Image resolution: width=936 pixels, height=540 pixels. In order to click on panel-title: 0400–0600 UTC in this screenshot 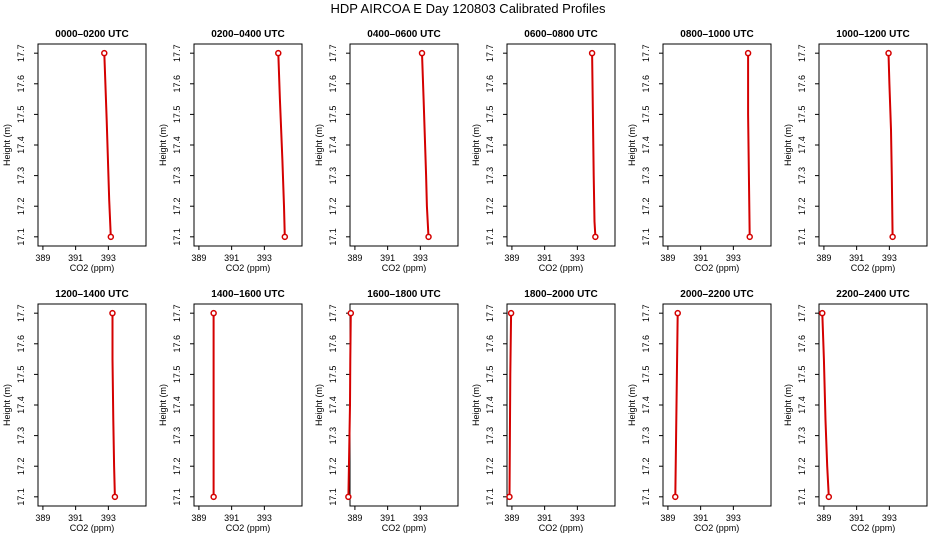, I will do `click(403, 34)`.